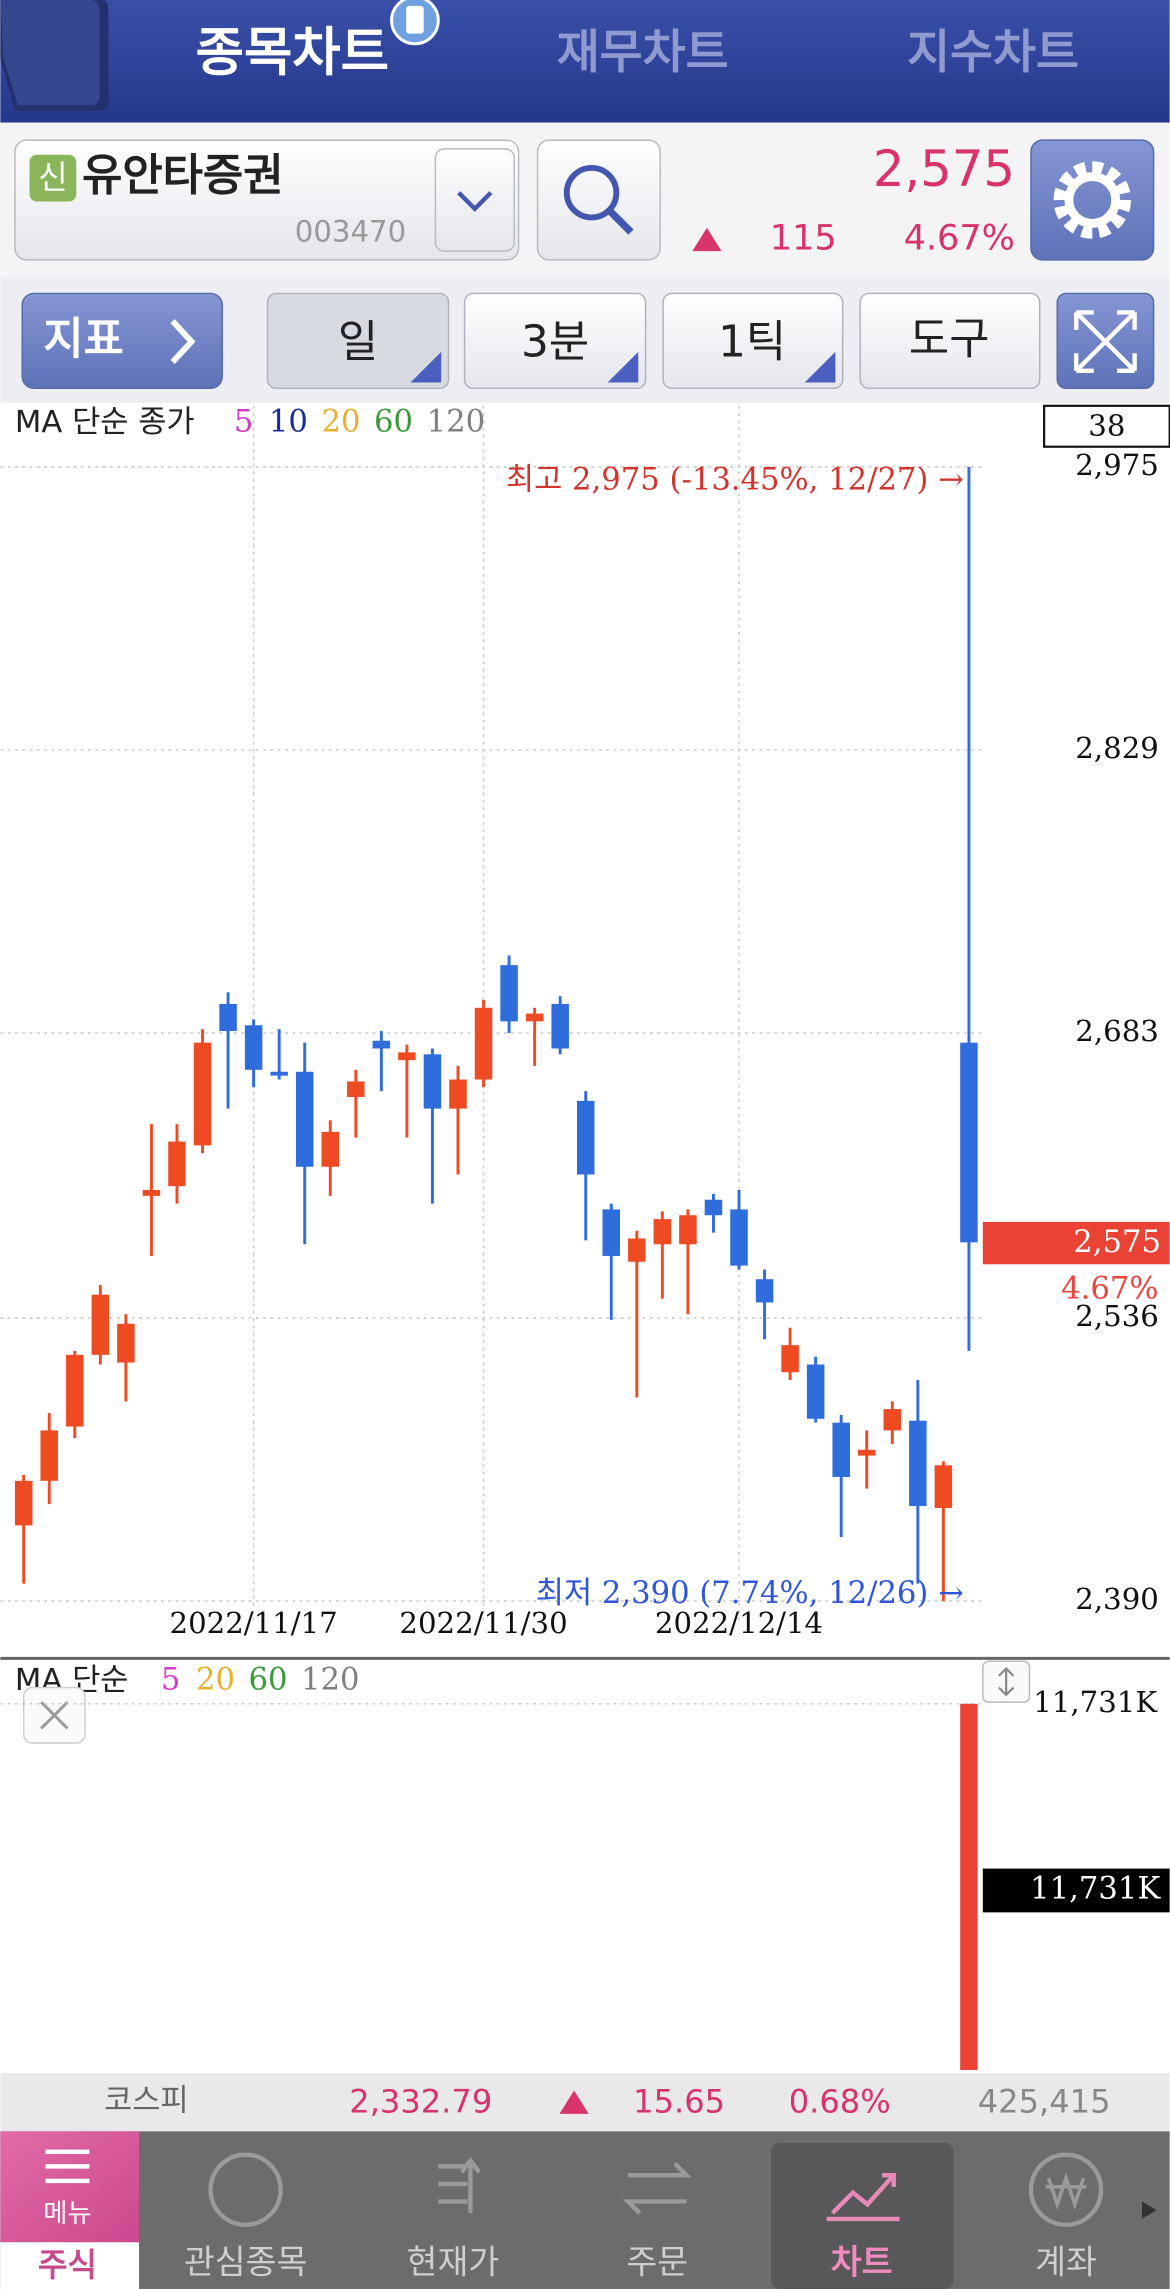  What do you see at coordinates (1117, 1242) in the screenshot?
I see `price-tag-label: 2,575` at bounding box center [1117, 1242].